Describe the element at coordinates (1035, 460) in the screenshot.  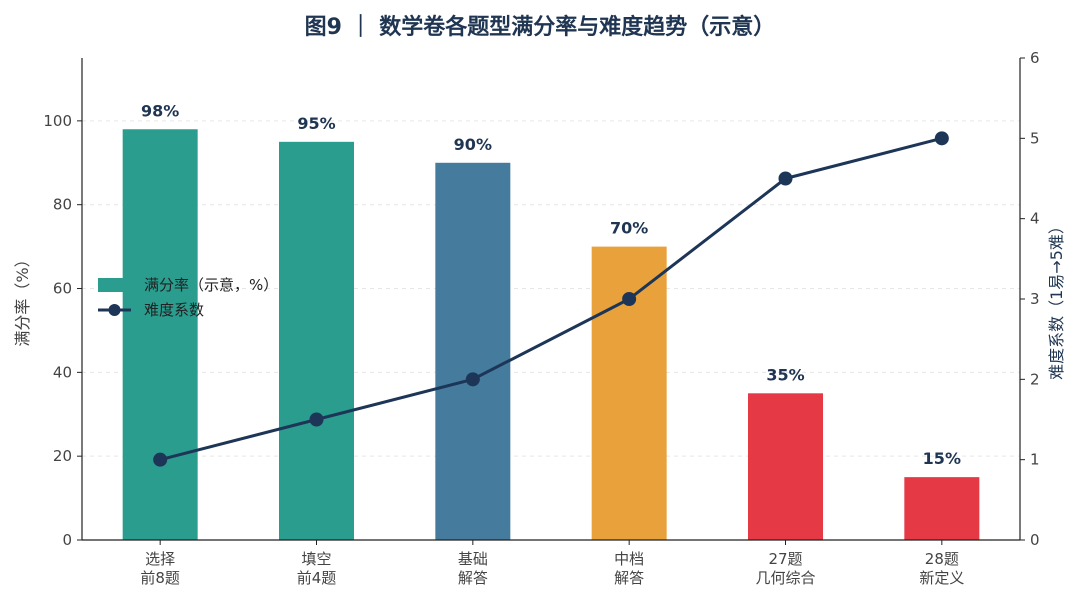
I see `right-tick-label: 1` at that location.